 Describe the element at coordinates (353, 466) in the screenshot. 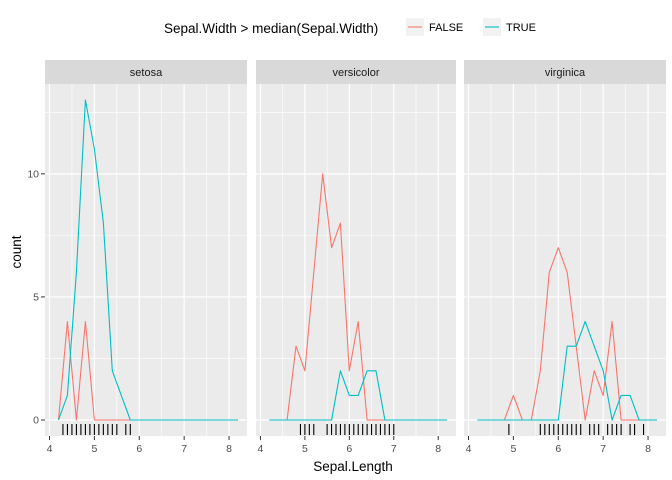

I see `x-axis-title: Sepal.Length` at that location.